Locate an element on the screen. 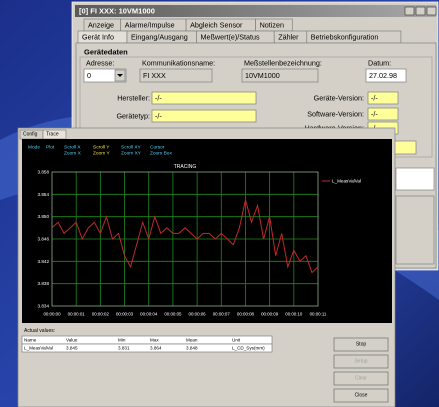  y-tick-label: 3.850 is located at coordinates (44, 216).